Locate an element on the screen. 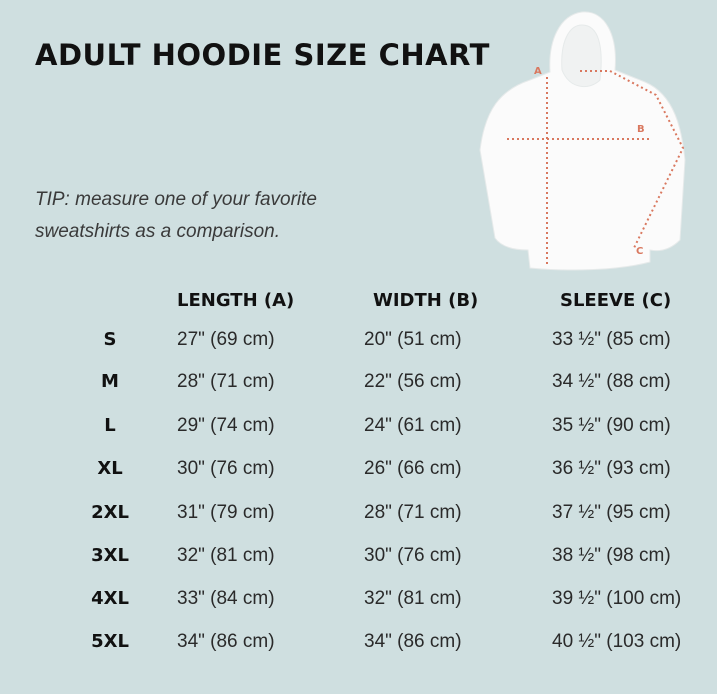 The width and height of the screenshot is (717, 694). width-cell: 20" (51 cm) is located at coordinates (413, 339).